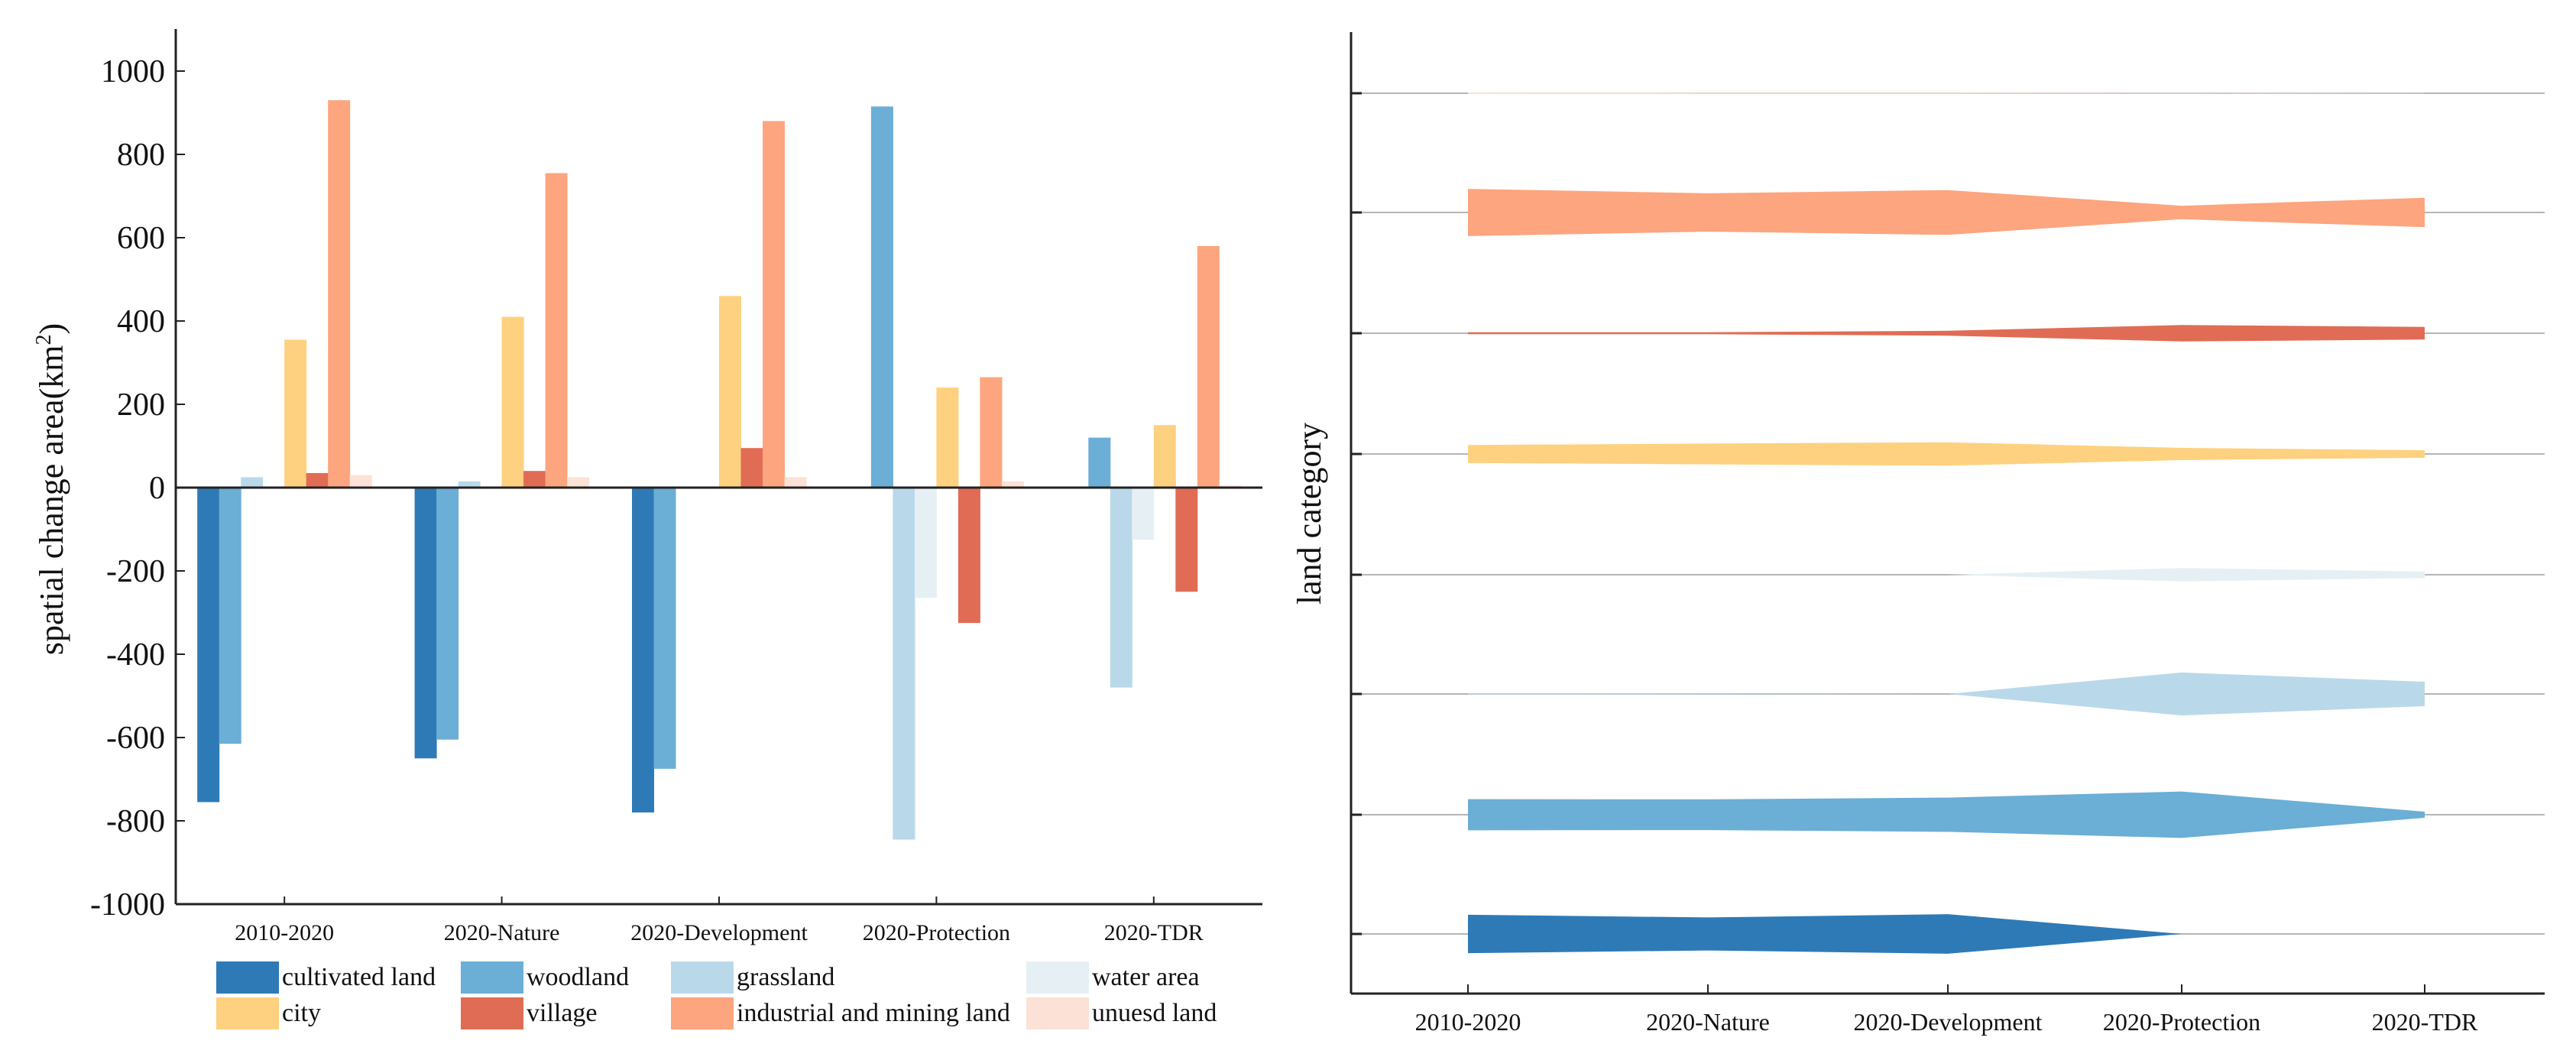 The height and width of the screenshot is (1057, 2576). What do you see at coordinates (1947, 575) in the screenshot?
I see `band-water-area` at bounding box center [1947, 575].